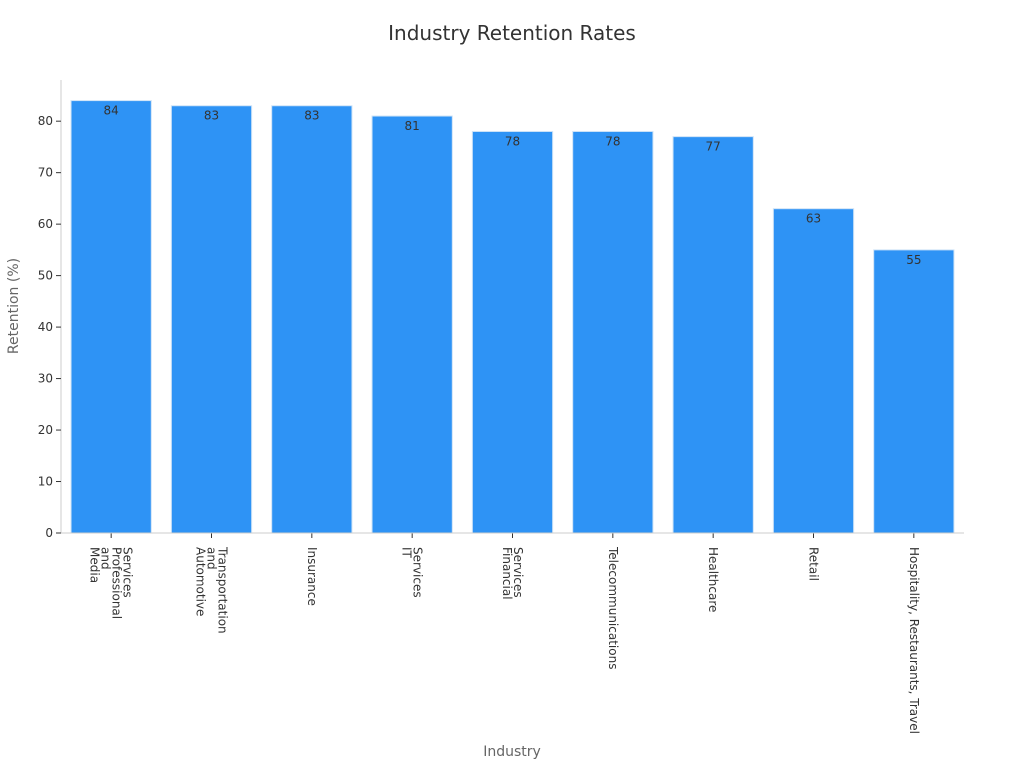 The height and width of the screenshot is (768, 1024). What do you see at coordinates (45, 430) in the screenshot?
I see `y-tick-label-2: 20` at bounding box center [45, 430].